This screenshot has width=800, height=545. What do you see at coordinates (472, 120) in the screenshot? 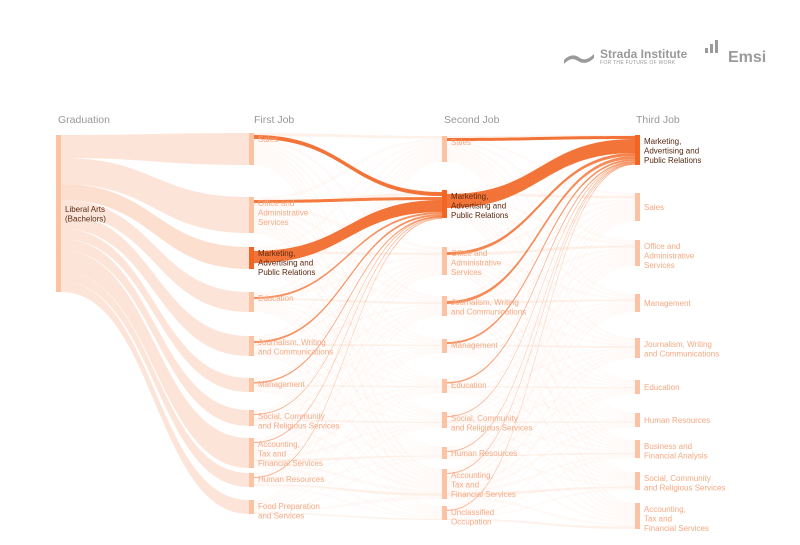
I see `column-header-2: Second Job` at bounding box center [472, 120].